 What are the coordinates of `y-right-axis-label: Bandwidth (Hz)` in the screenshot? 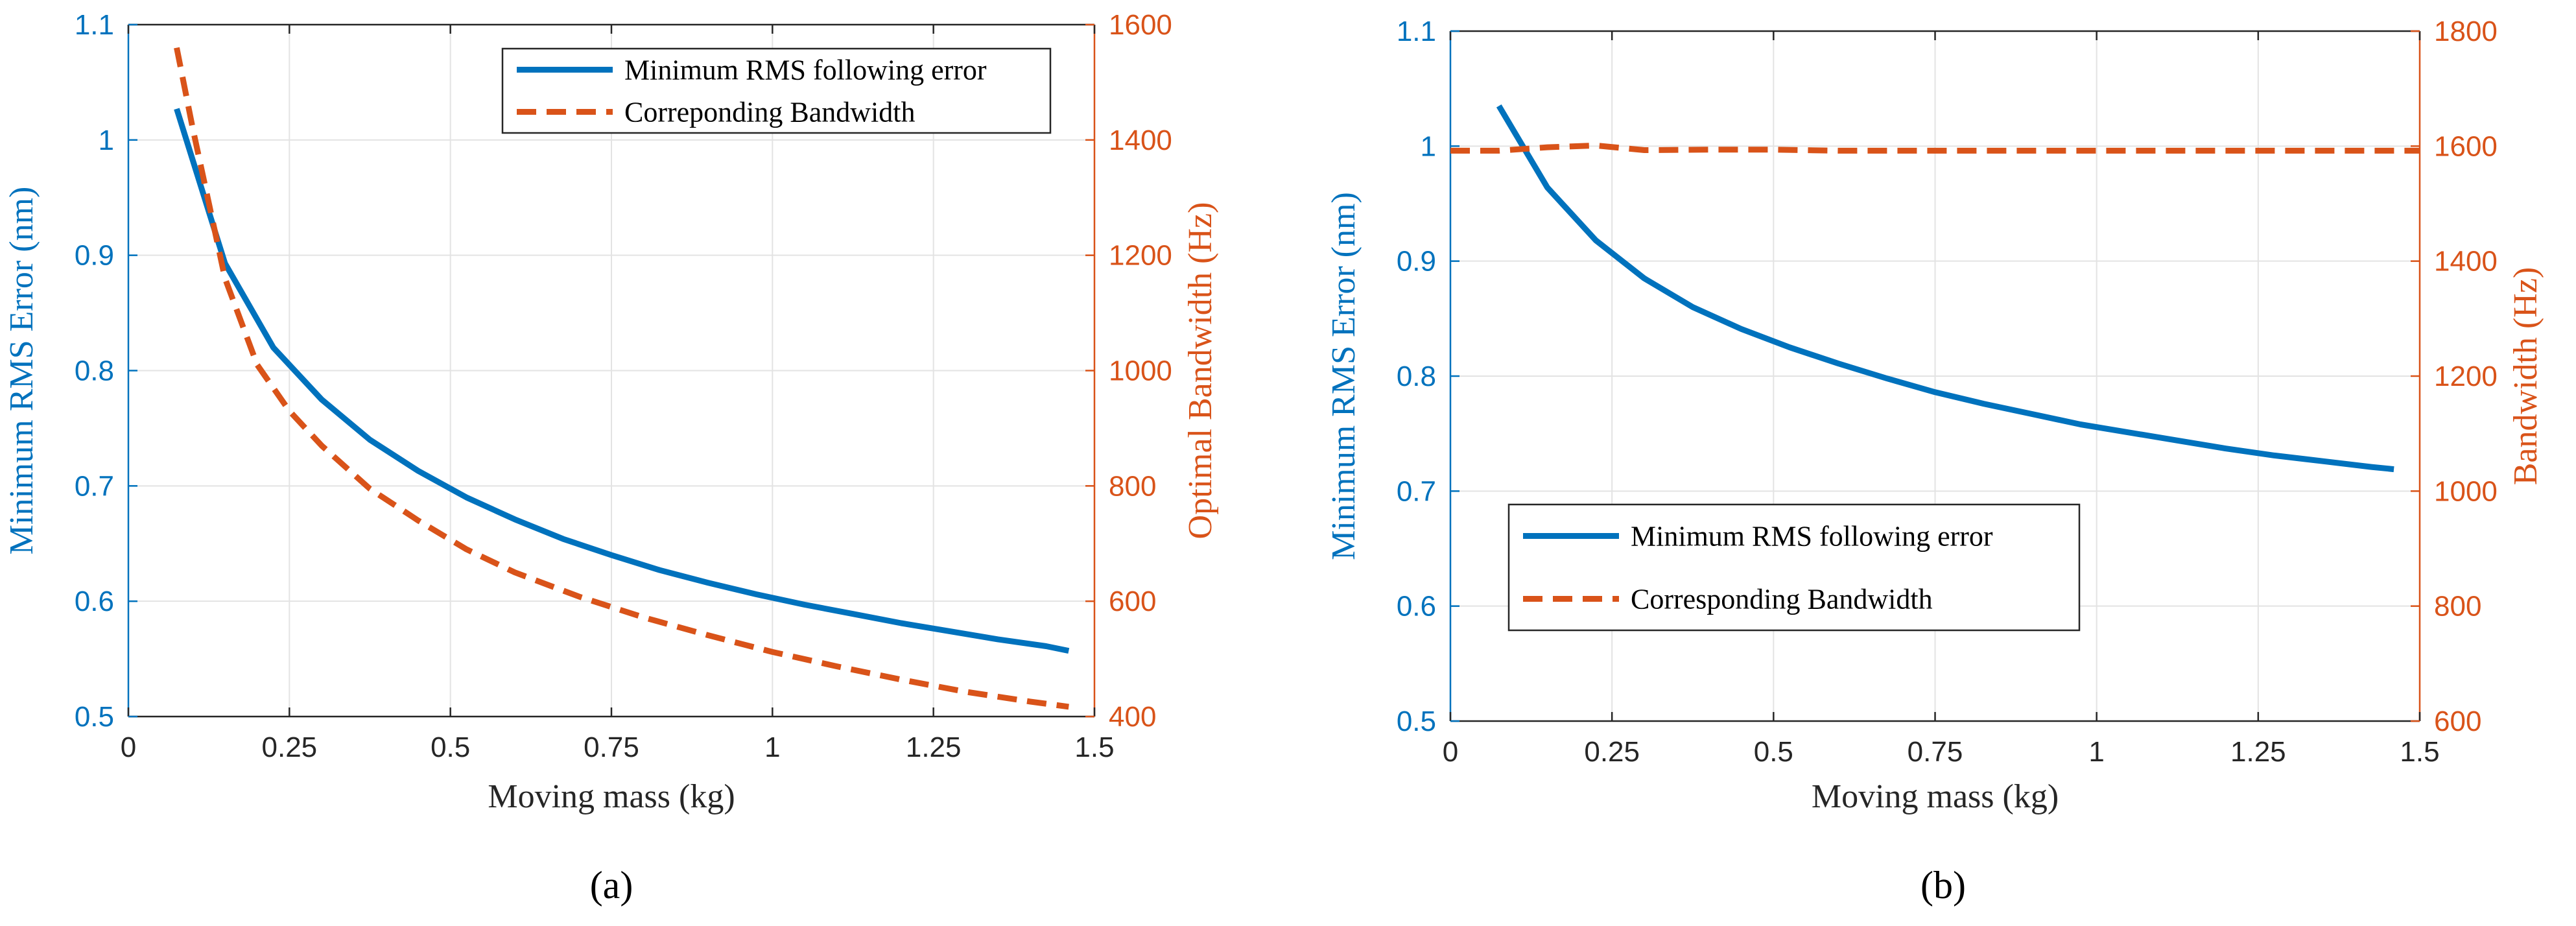 It's located at (2526, 376).